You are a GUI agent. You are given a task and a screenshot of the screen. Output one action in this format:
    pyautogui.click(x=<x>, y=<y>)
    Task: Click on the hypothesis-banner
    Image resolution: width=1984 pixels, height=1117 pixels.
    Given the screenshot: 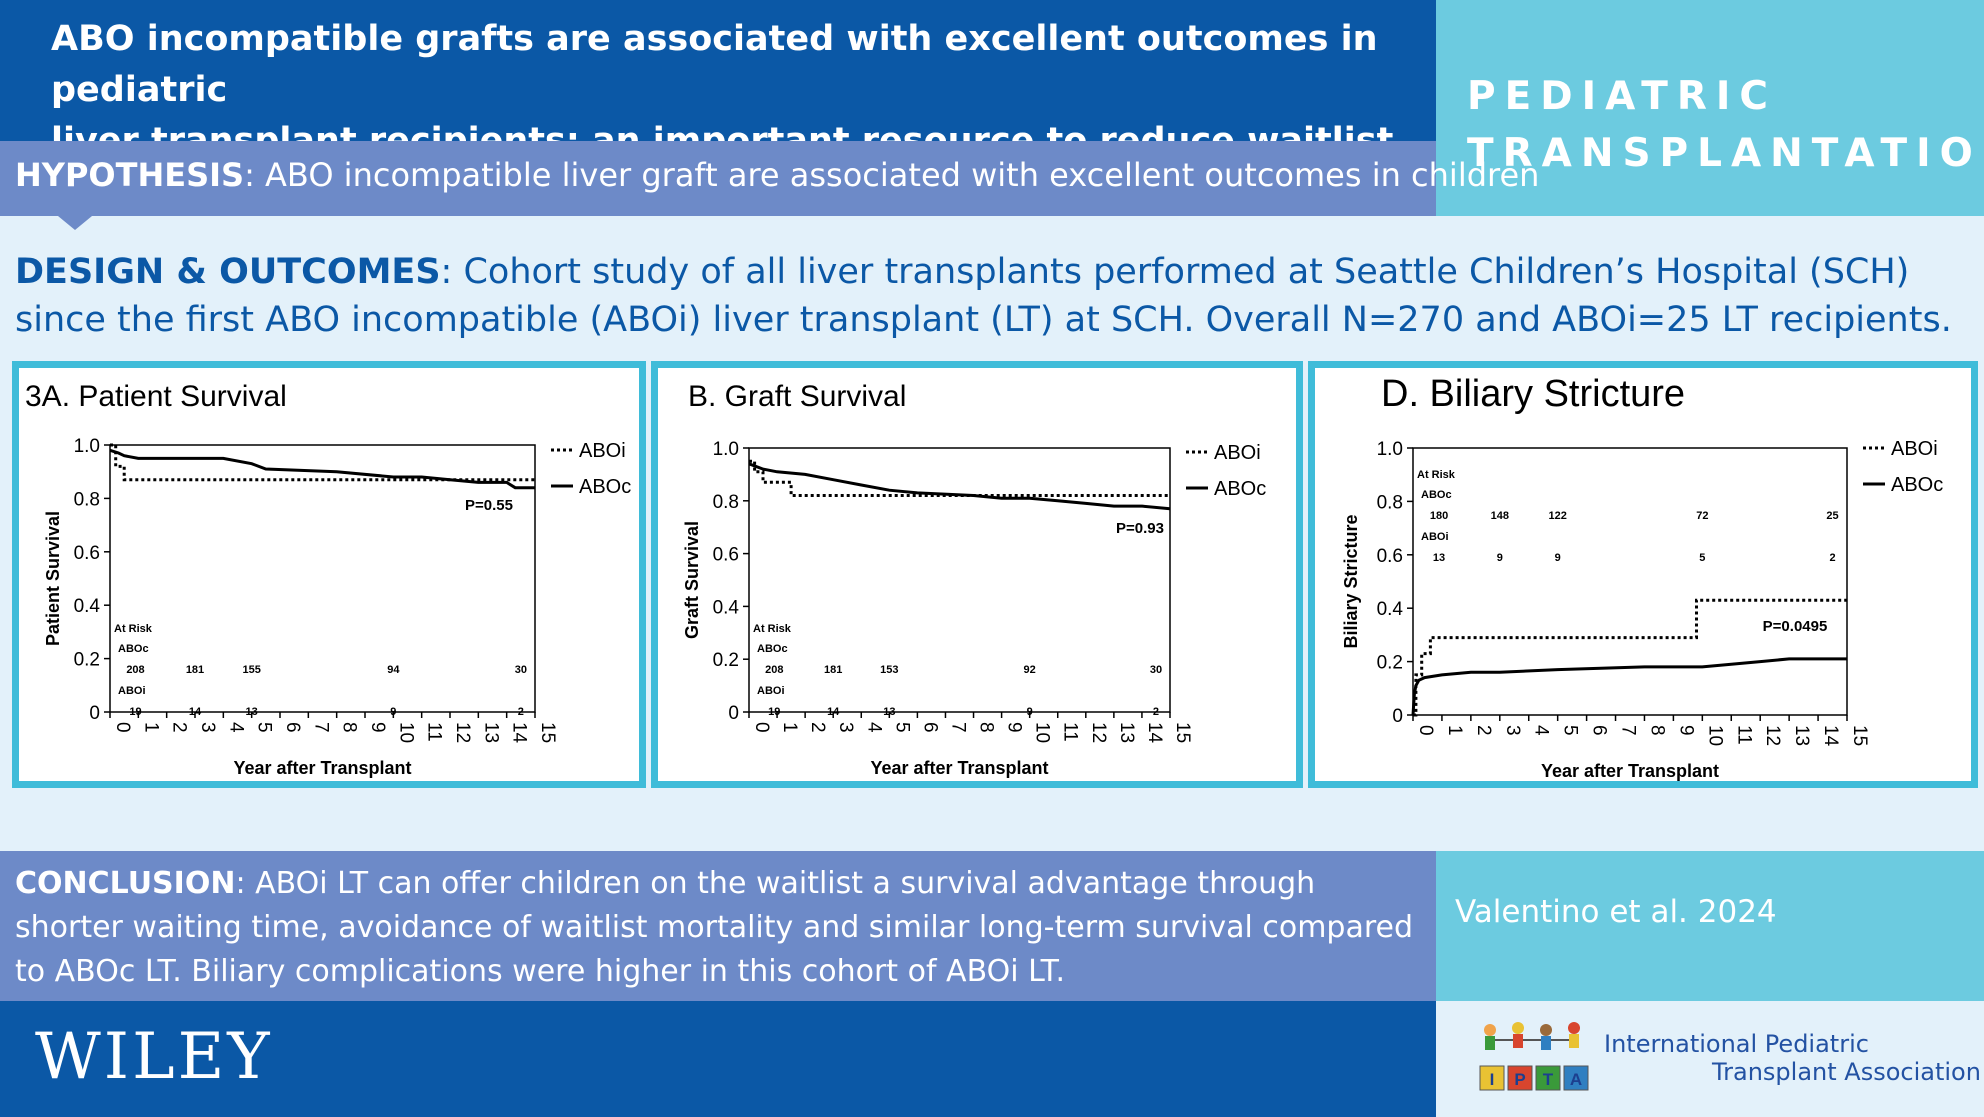 What is the action you would take?
    pyautogui.click(x=718, y=178)
    